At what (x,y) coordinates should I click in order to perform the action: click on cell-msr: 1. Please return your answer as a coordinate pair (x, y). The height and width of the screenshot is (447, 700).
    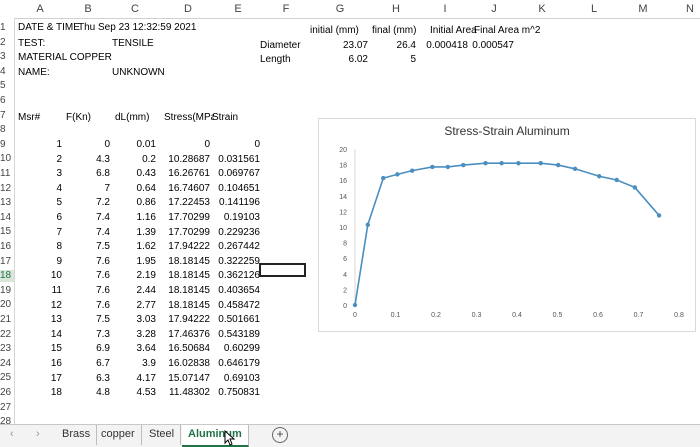
    Looking at the image, I should click on (59, 144).